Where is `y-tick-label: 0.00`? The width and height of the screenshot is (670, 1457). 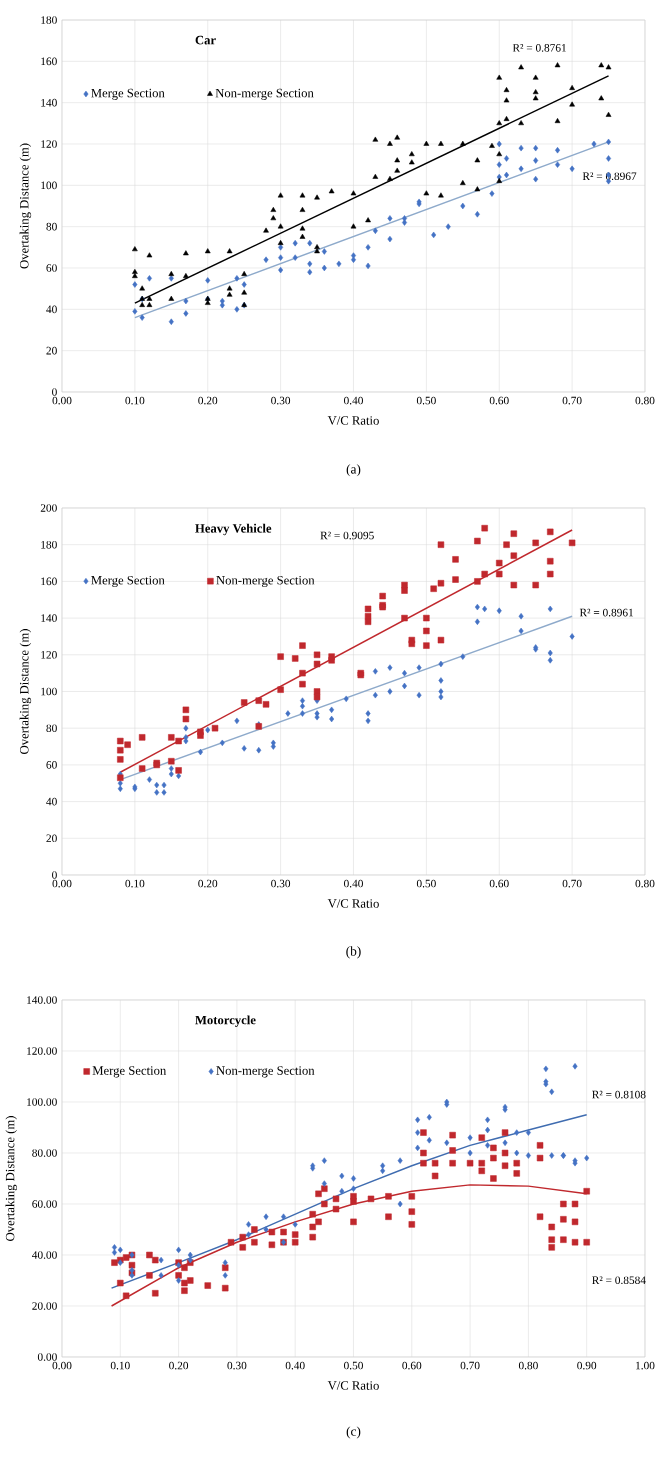 y-tick-label: 0.00 is located at coordinates (47, 1357).